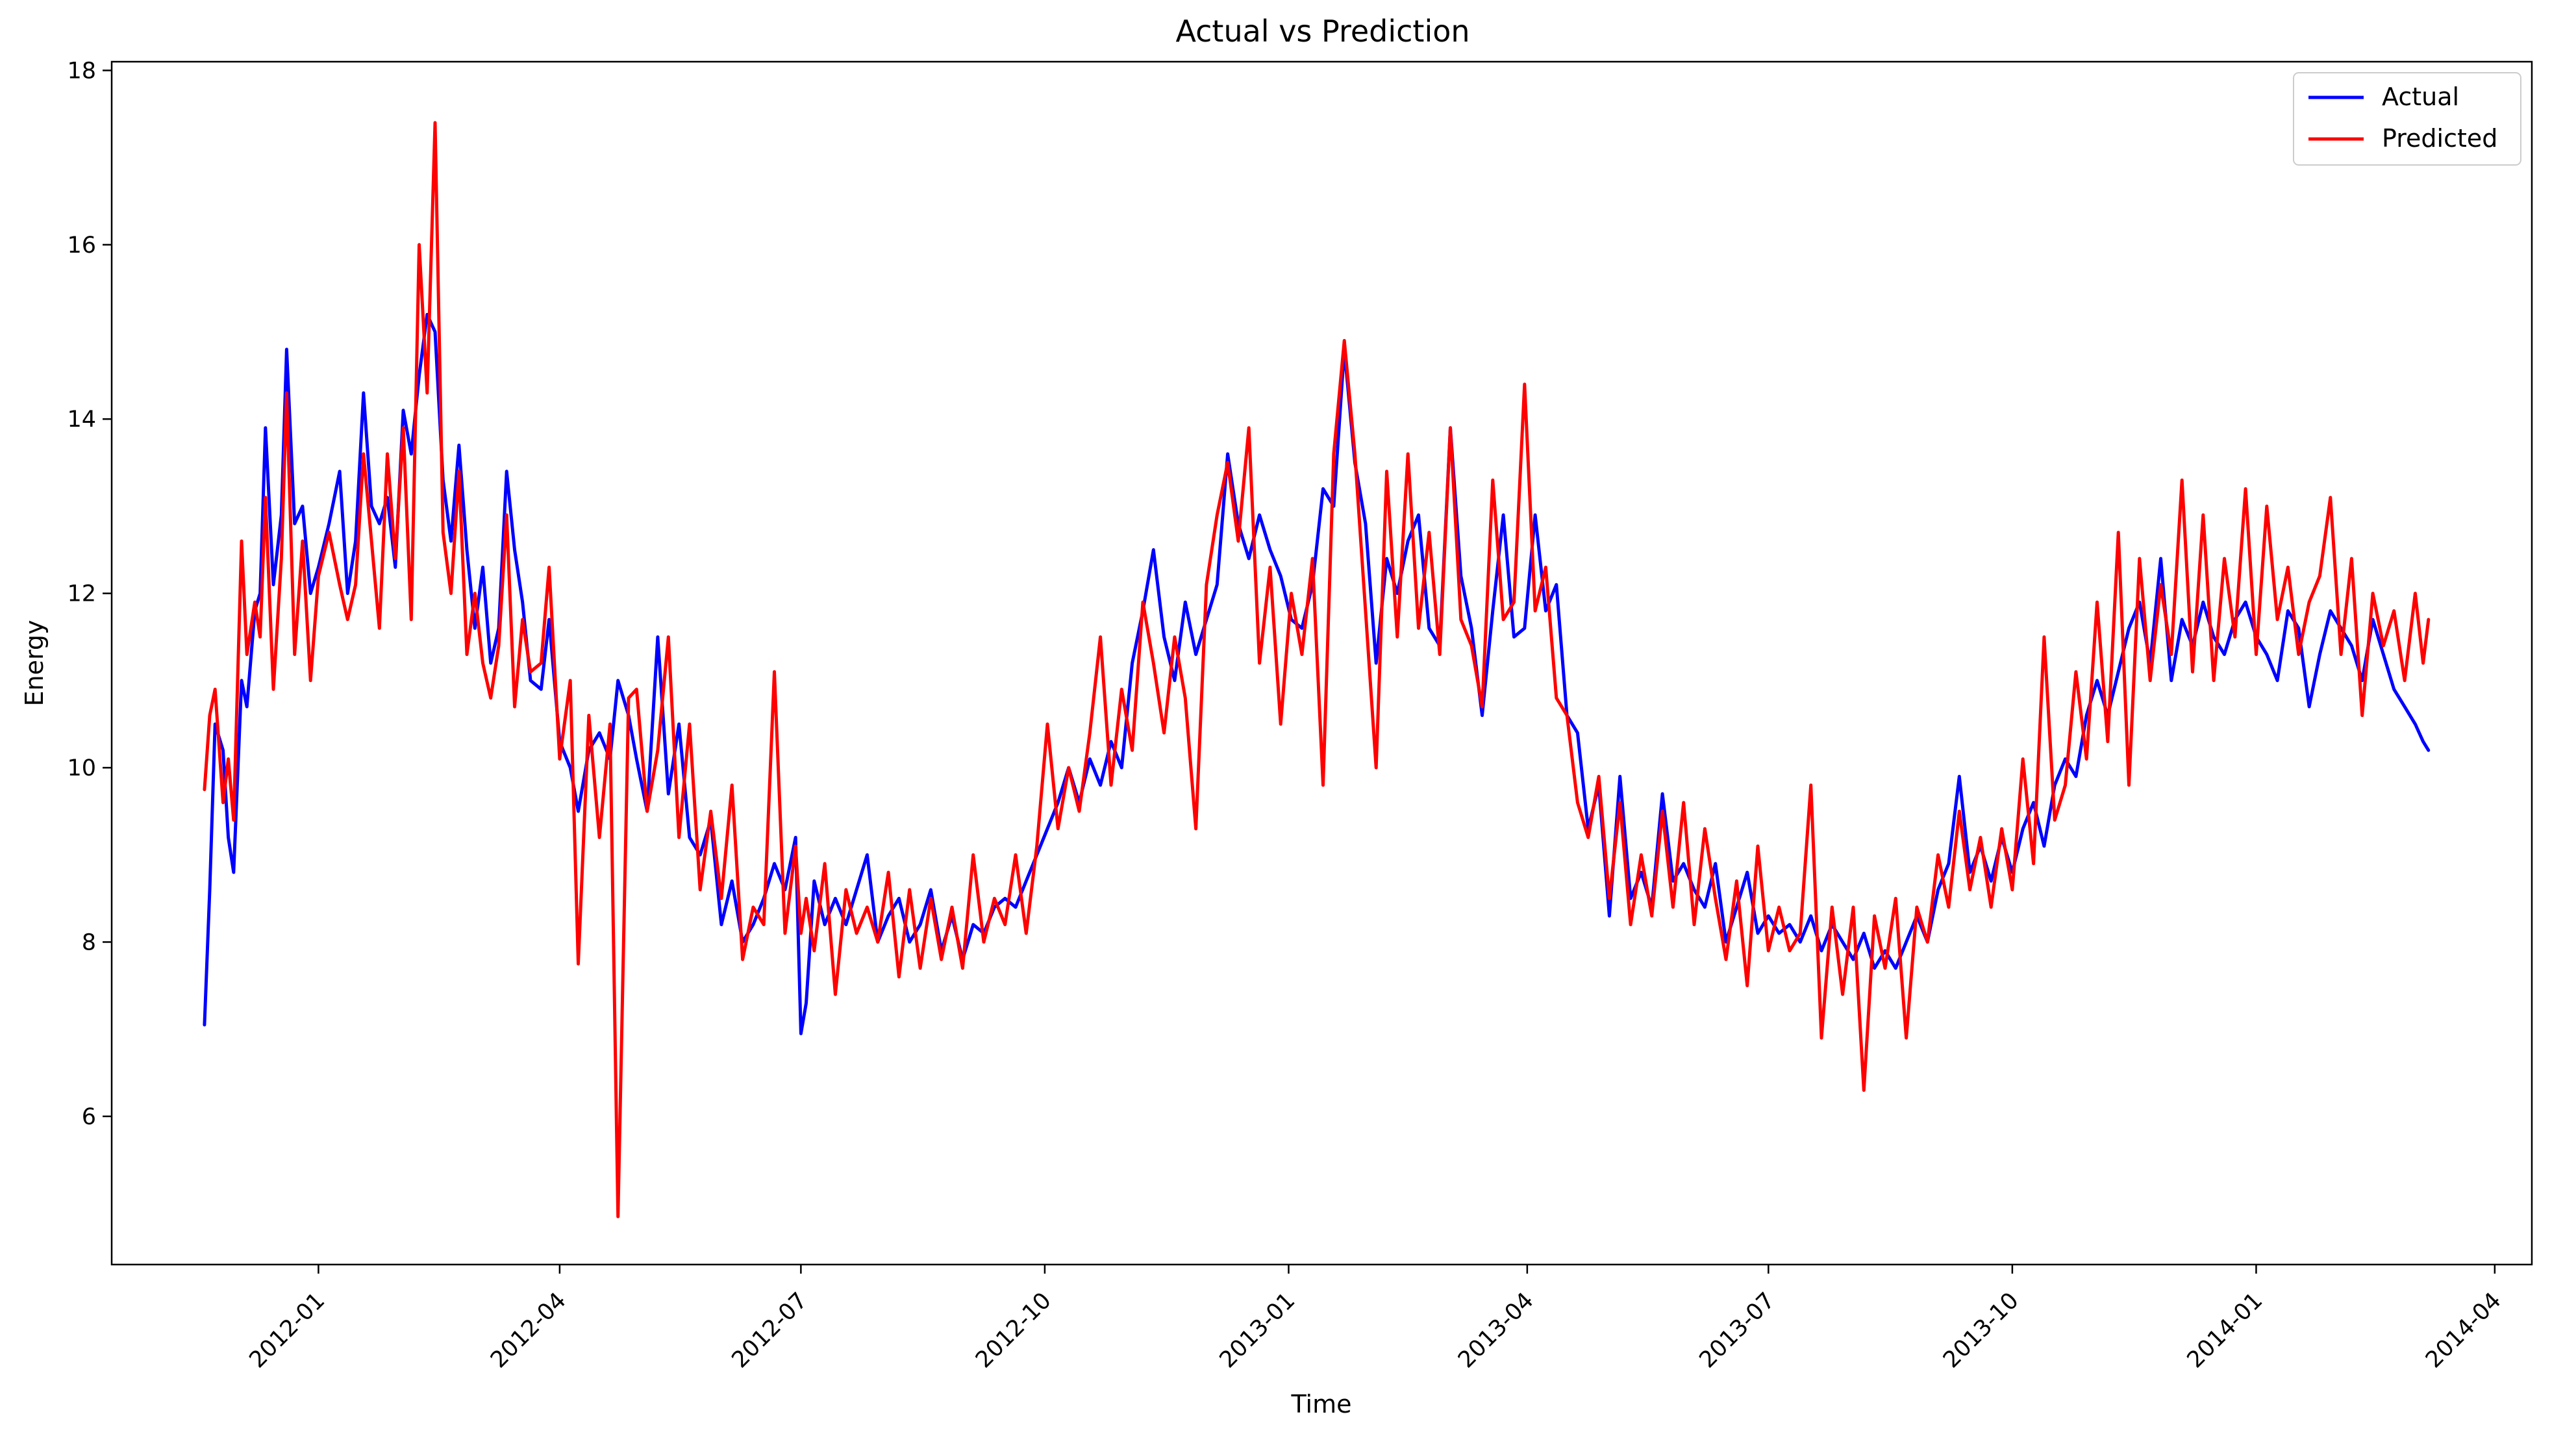 This screenshot has width=2576, height=1436. Describe the element at coordinates (81, 71) in the screenshot. I see `y-tick-label-18: 18` at that location.